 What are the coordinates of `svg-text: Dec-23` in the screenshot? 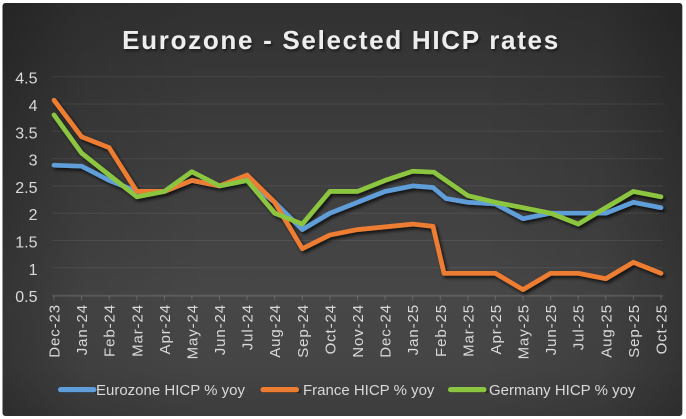 It's located at (55, 331).